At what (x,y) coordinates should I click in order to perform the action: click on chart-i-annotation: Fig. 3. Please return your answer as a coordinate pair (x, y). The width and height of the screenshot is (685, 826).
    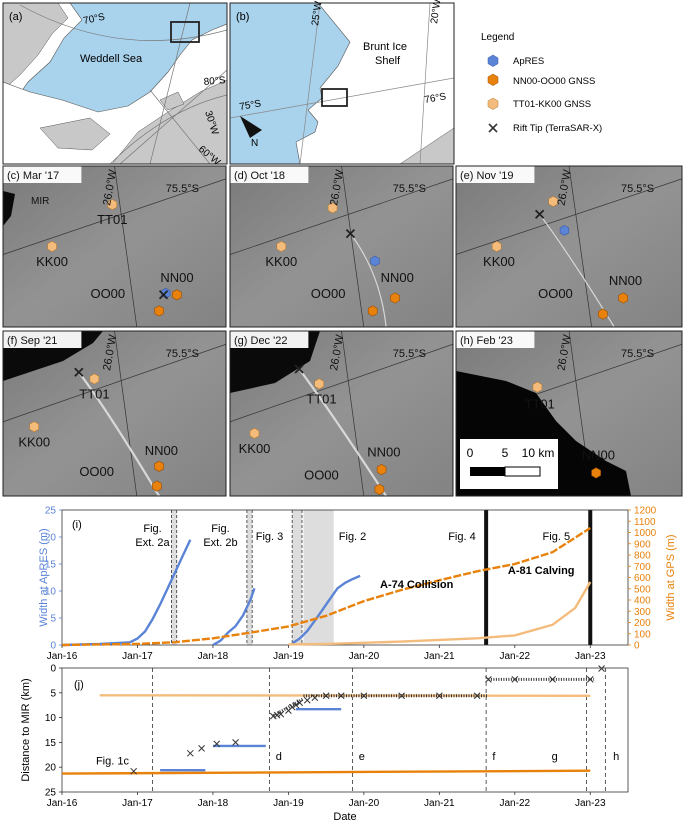
    Looking at the image, I should click on (270, 537).